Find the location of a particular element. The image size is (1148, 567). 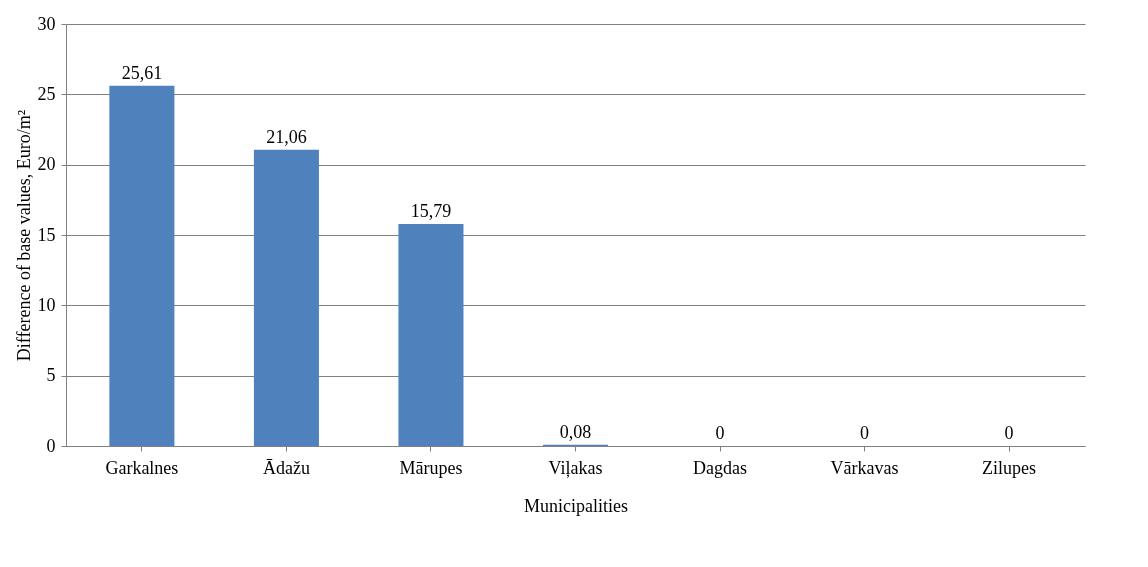

y-tick-label: 30 is located at coordinates (46, 23).